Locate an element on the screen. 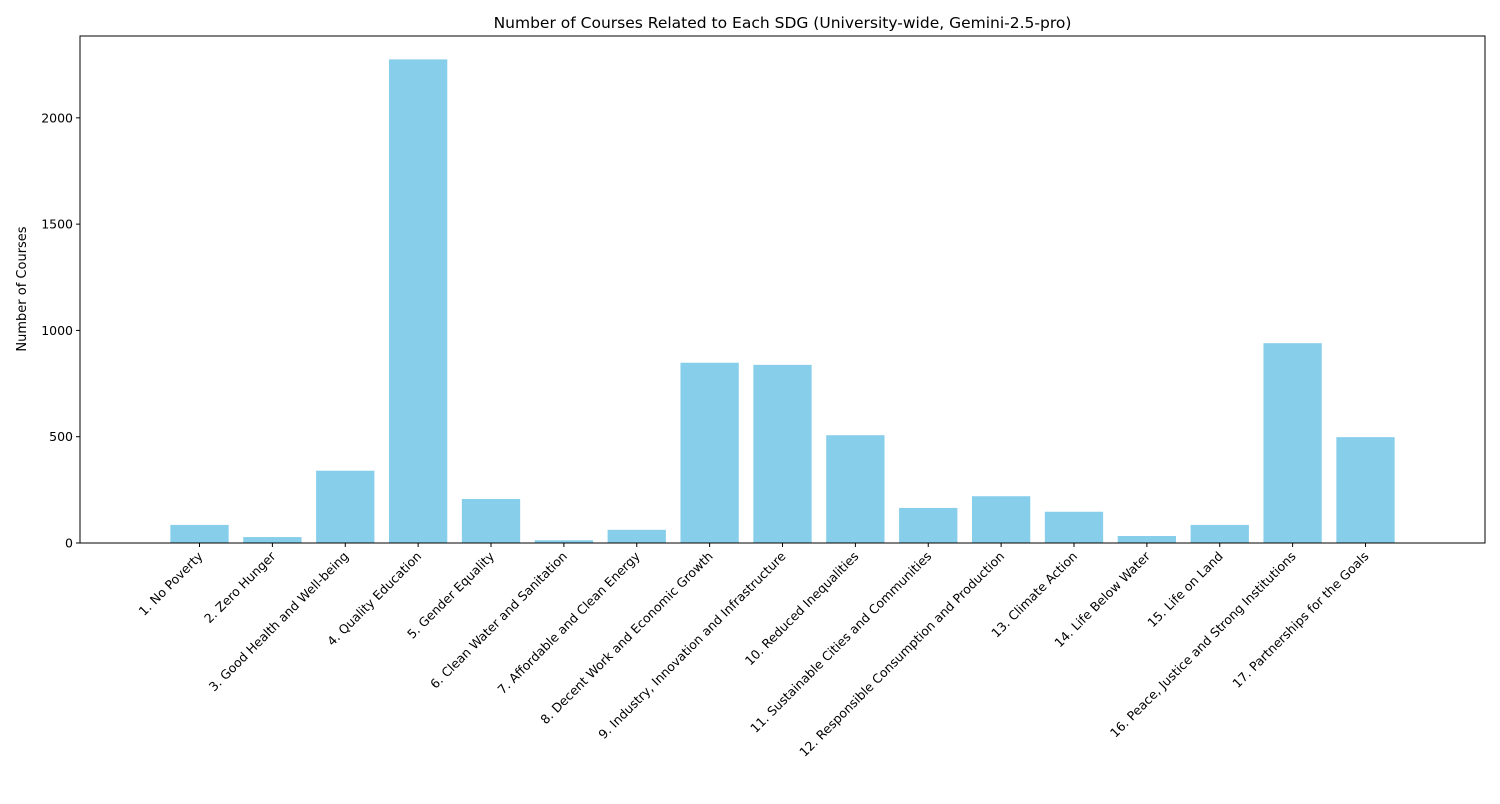  y-tick-label: 0 is located at coordinates (69, 543).